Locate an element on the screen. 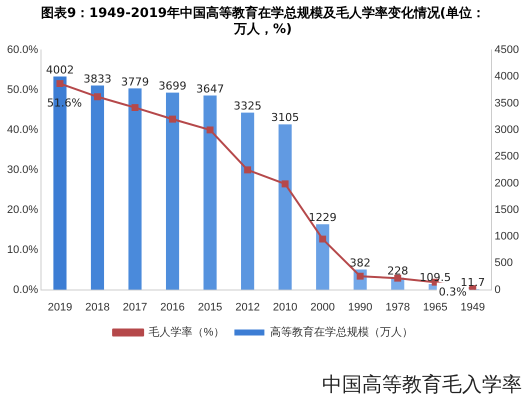 This screenshot has height=400, width=526. x-tick-label: 1978 is located at coordinates (397, 307).